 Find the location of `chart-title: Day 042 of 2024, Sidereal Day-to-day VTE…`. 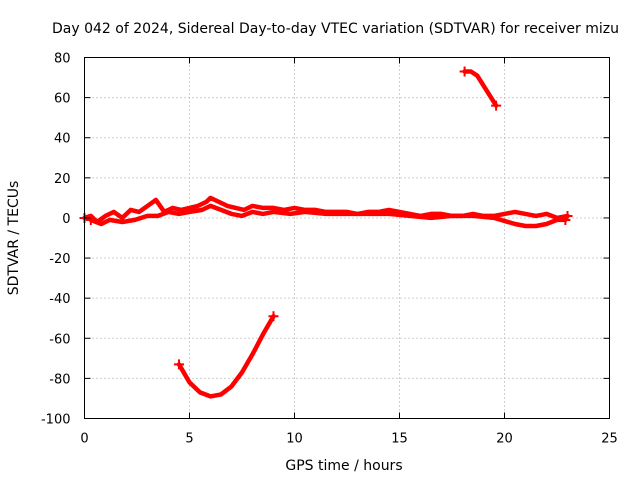

chart-title: Day 042 of 2024, Sidereal Day-to-day VTE… is located at coordinates (335, 29).